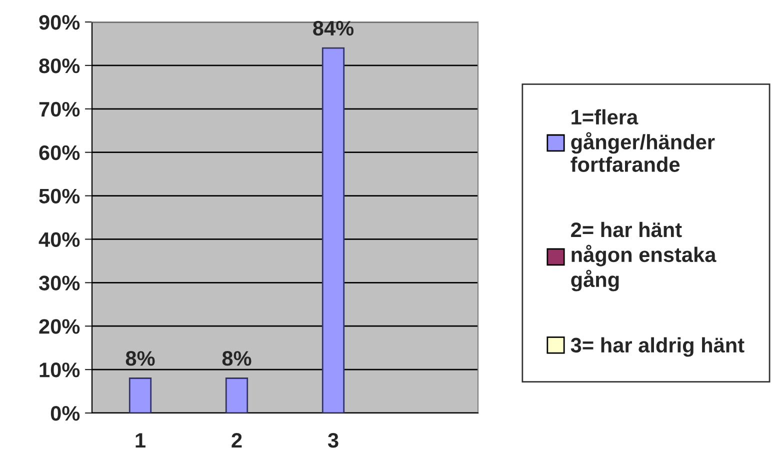 Image resolution: width=776 pixels, height=466 pixels. Describe the element at coordinates (59, 22) in the screenshot. I see `y-tick-label: 90%` at that location.